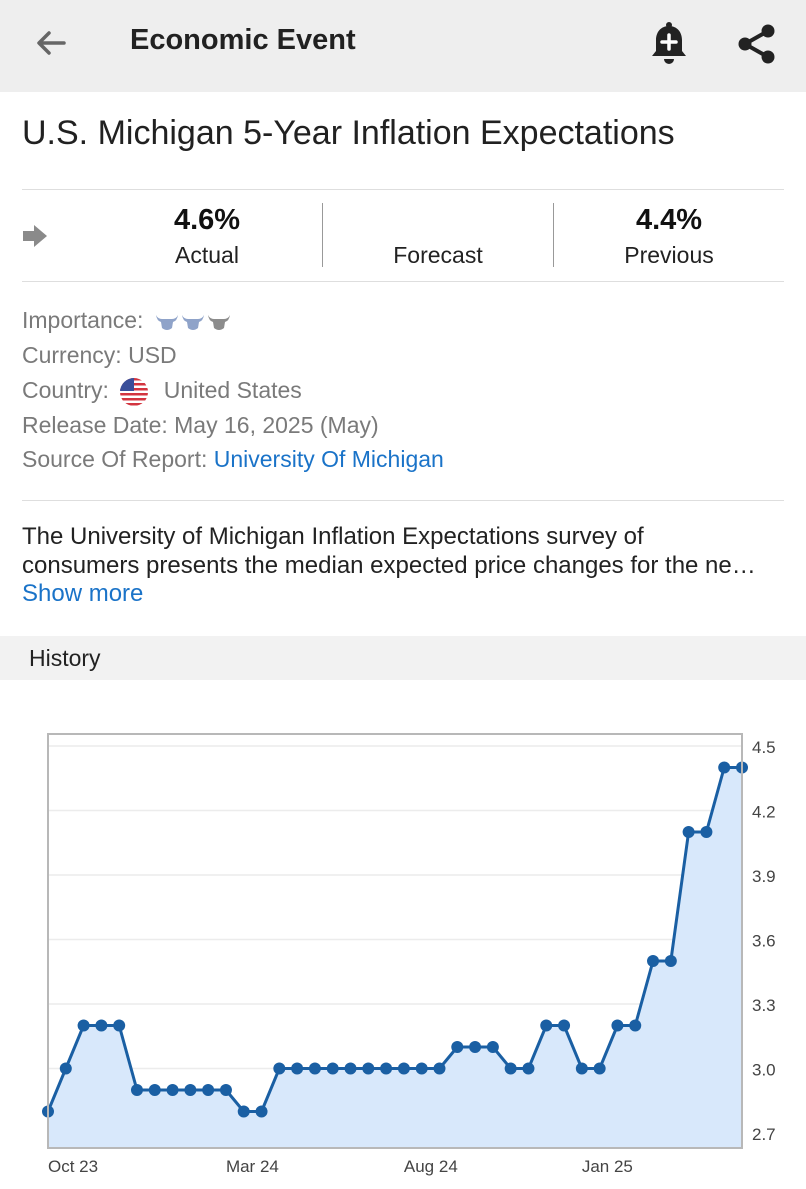  What do you see at coordinates (438, 236) in the screenshot?
I see `forecast-stat: Forecast` at bounding box center [438, 236].